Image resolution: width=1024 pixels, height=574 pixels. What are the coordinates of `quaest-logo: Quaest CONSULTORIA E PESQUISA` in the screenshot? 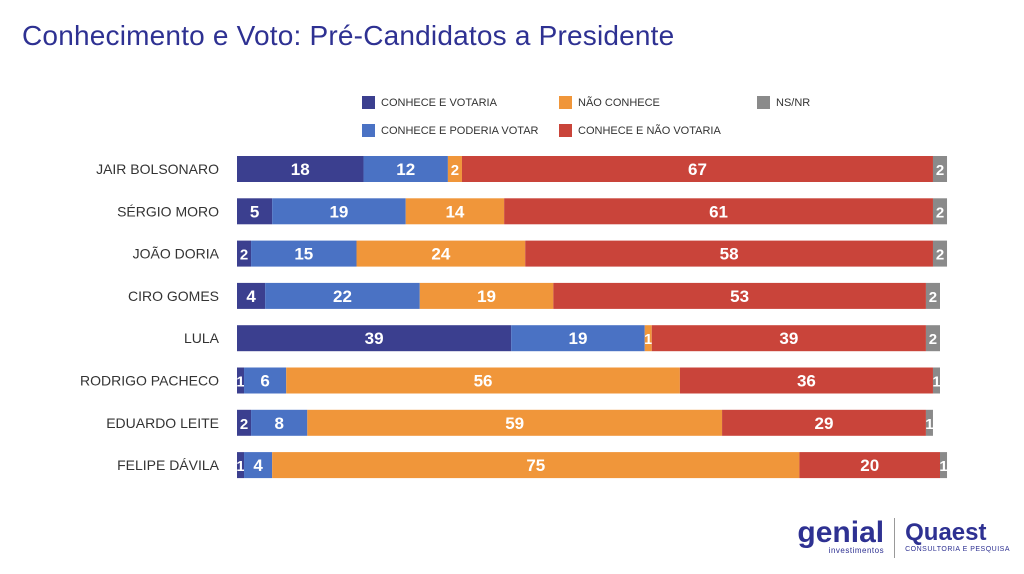 It's located at (957, 538).